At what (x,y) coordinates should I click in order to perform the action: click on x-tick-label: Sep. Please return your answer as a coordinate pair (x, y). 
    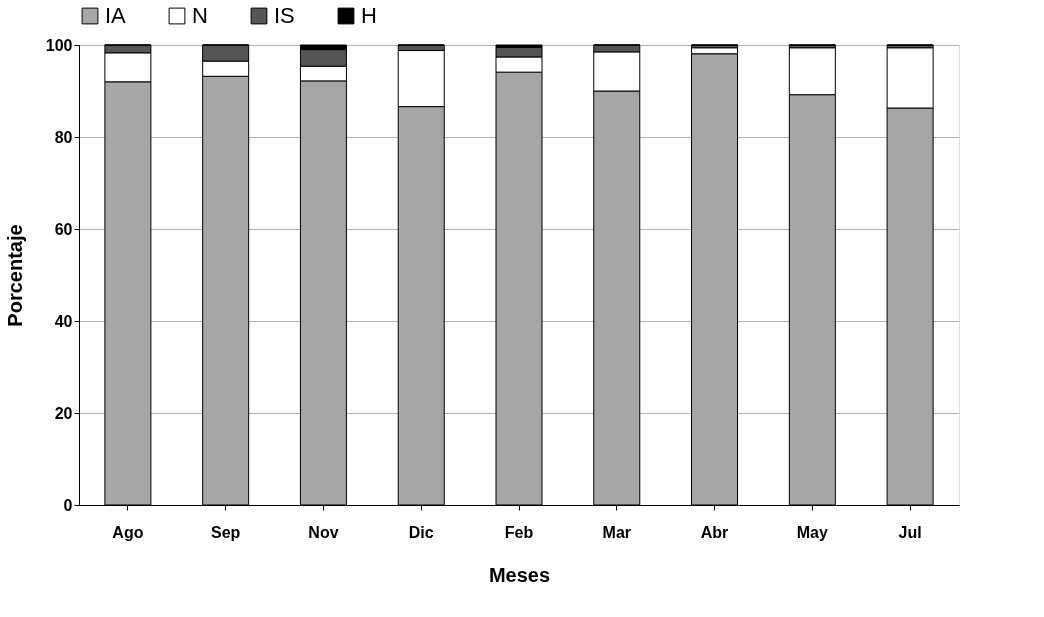
    Looking at the image, I should click on (225, 532).